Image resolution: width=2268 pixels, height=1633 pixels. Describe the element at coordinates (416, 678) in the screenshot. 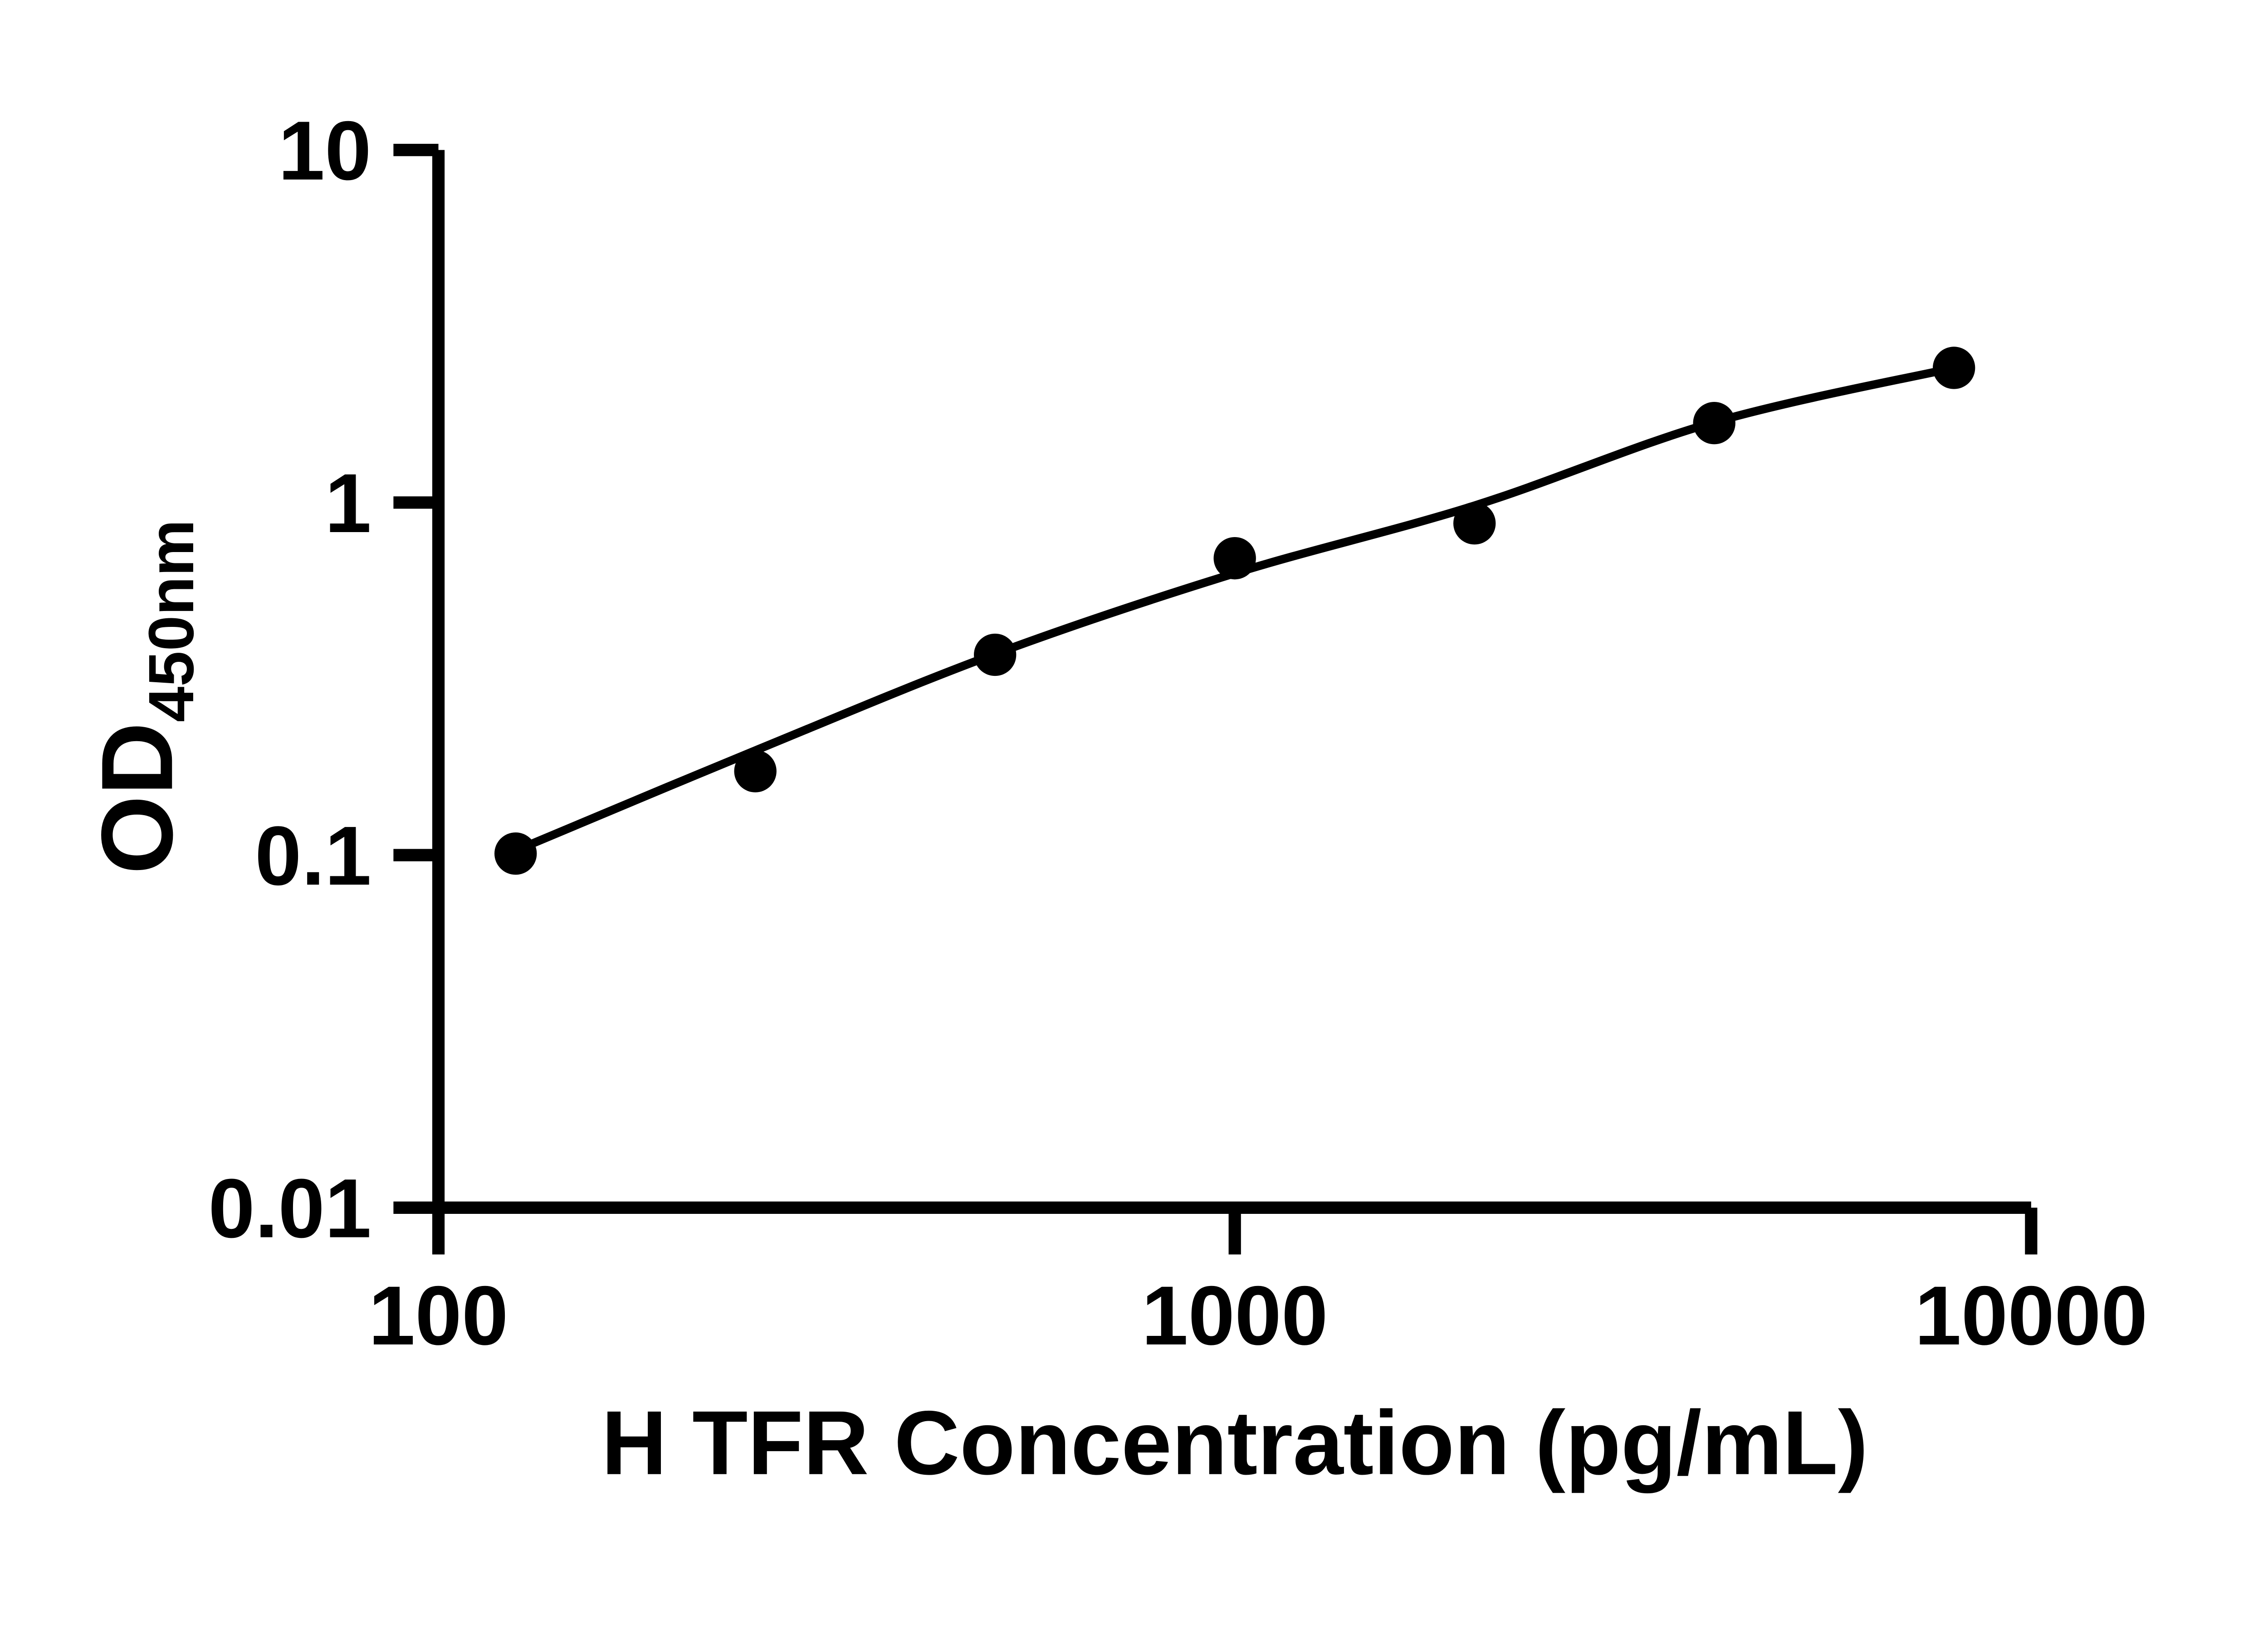

I see `y-axis-tick-marks` at that location.